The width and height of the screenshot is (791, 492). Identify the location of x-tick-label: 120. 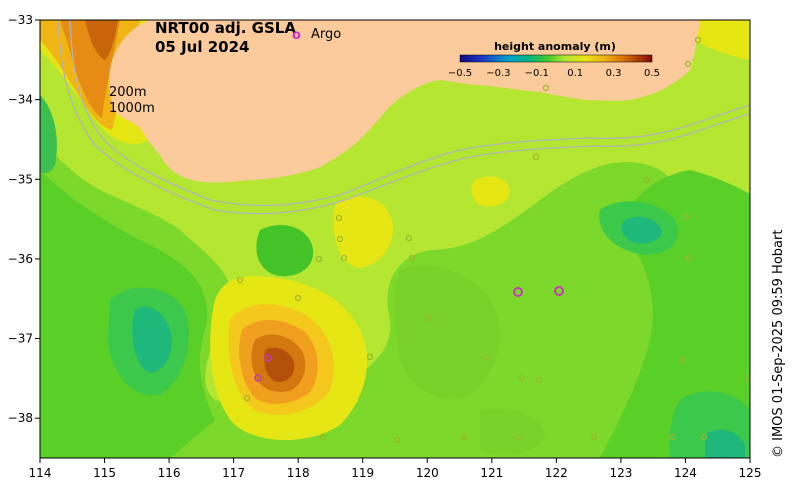
(427, 473).